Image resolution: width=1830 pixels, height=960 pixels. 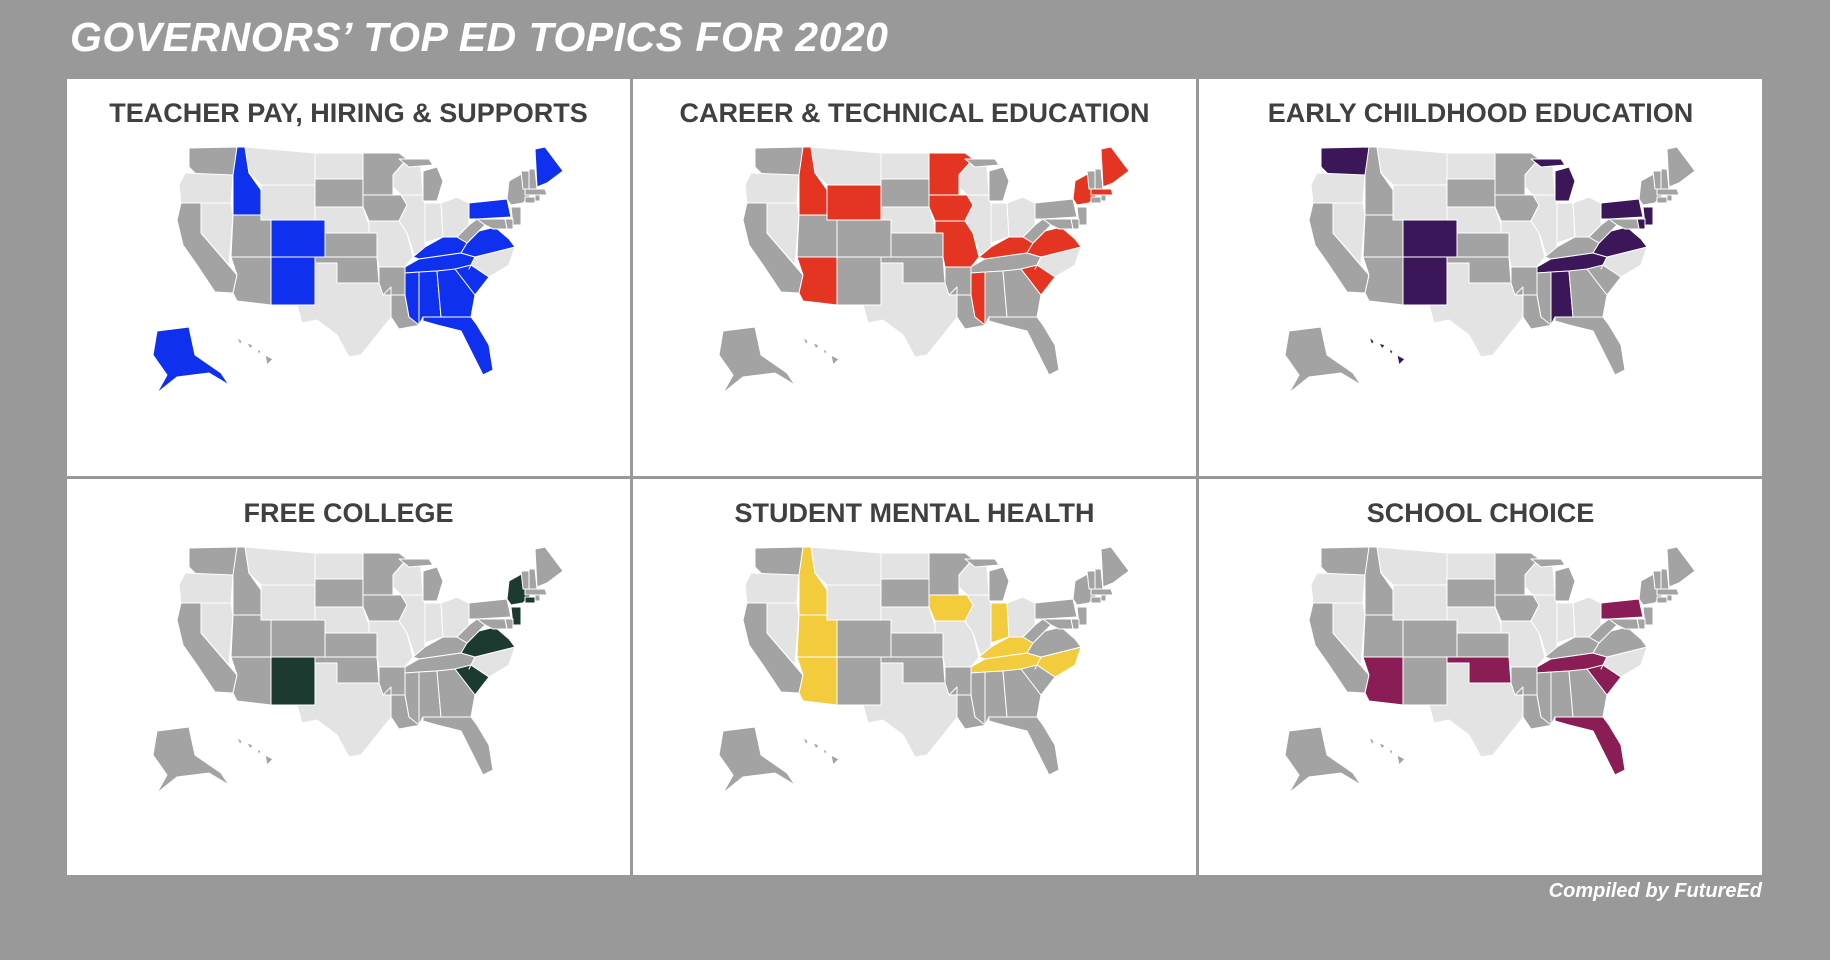 What do you see at coordinates (772, 188) in the screenshot?
I see `state-or` at bounding box center [772, 188].